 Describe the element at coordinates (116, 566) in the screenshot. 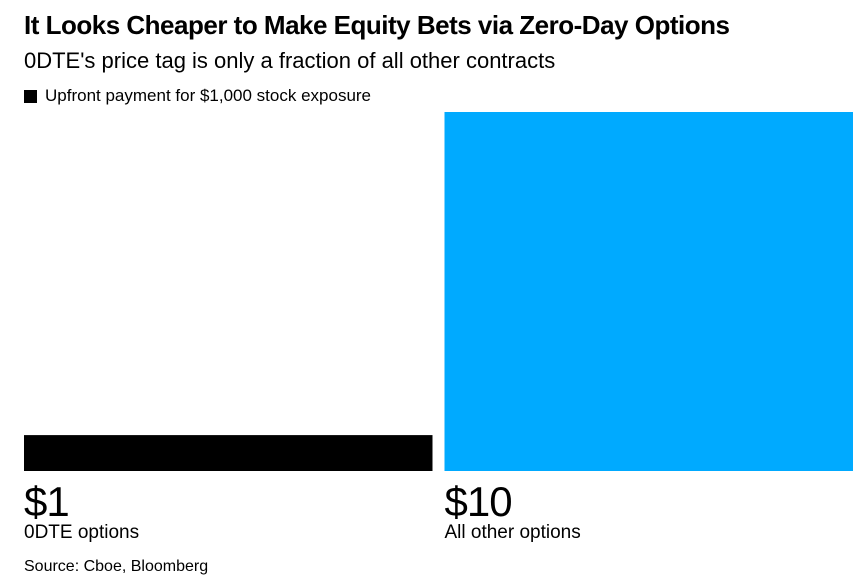

I see `source-note: Source: Cboe, Bloomberg` at that location.